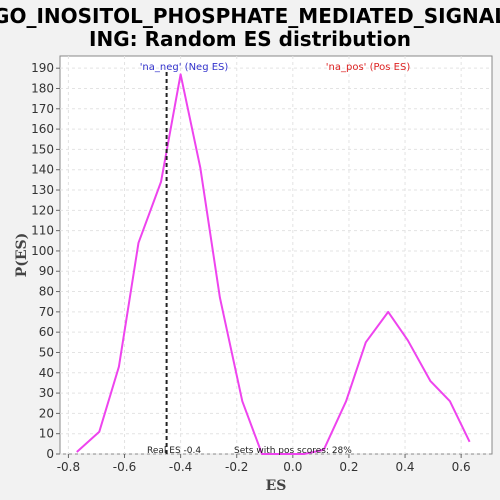  What do you see at coordinates (46, 434) in the screenshot?
I see `y-tick-label: 10` at bounding box center [46, 434].